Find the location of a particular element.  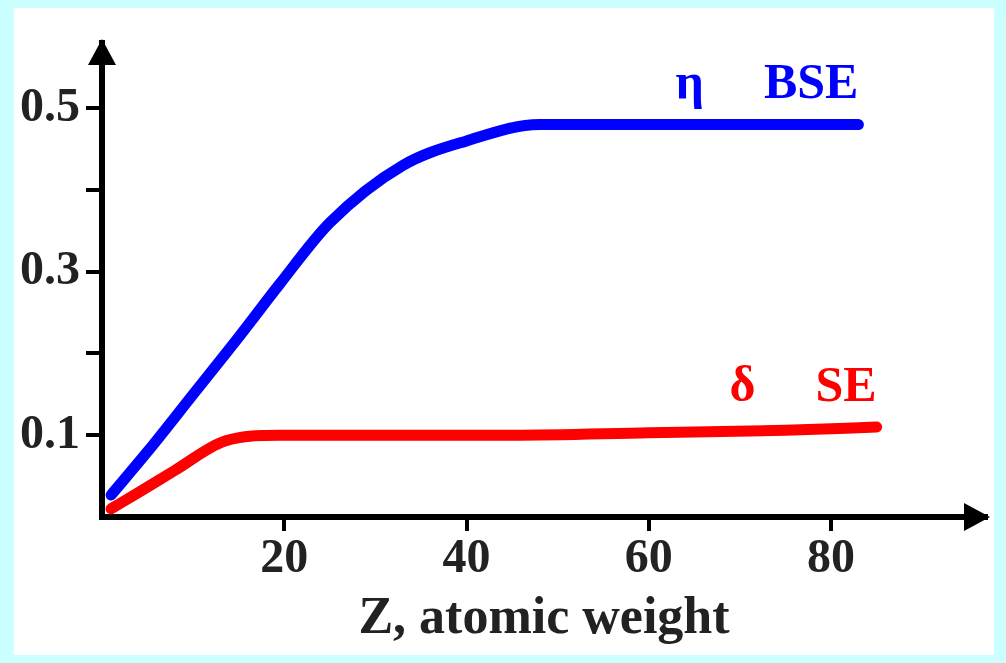

series-label: SE is located at coordinates (846, 383).